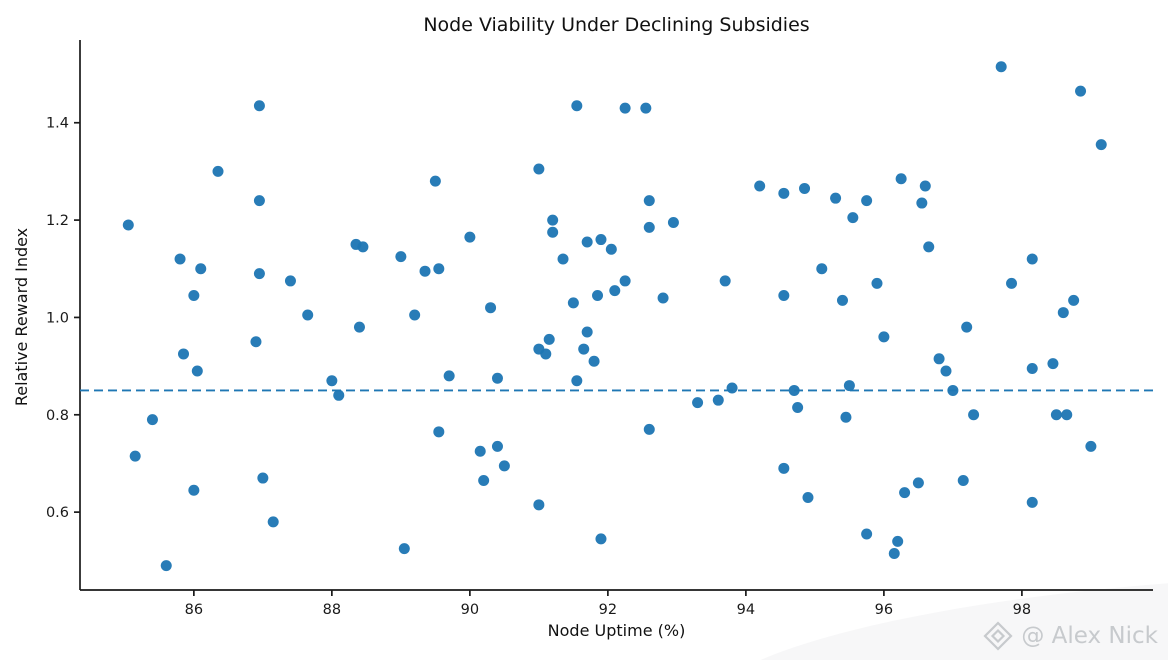 This screenshot has height=660, width=1168. I want to click on y-tick-label: 1.4, so click(57, 124).